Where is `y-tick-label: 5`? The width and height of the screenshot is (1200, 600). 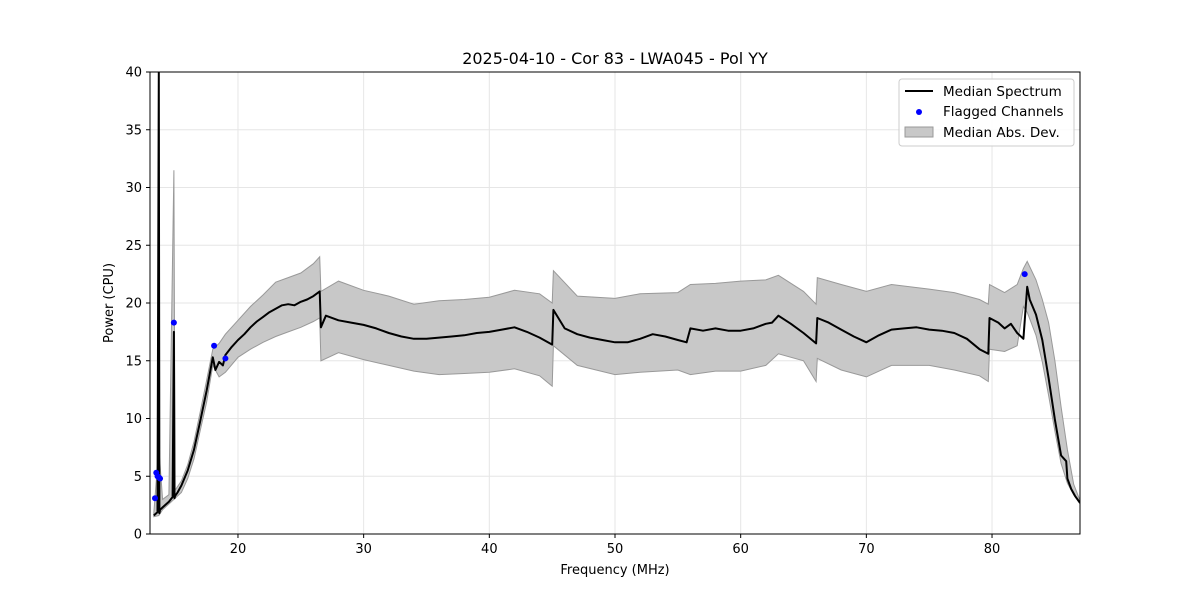
y-tick-label: 5 is located at coordinates (138, 477).